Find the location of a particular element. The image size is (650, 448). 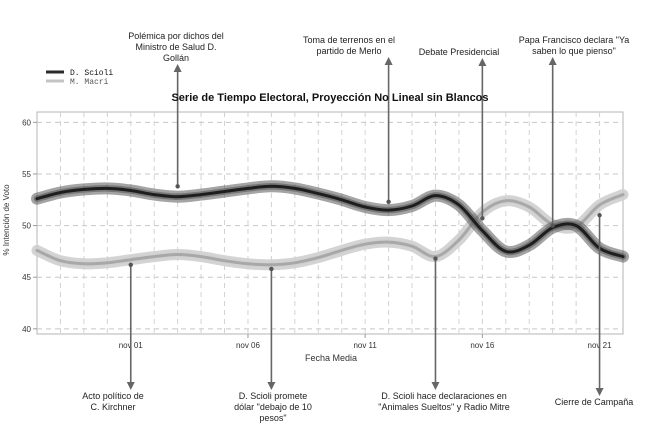

annotation-text-terrenos-merlo: partido de Merlo is located at coordinates (348, 51).